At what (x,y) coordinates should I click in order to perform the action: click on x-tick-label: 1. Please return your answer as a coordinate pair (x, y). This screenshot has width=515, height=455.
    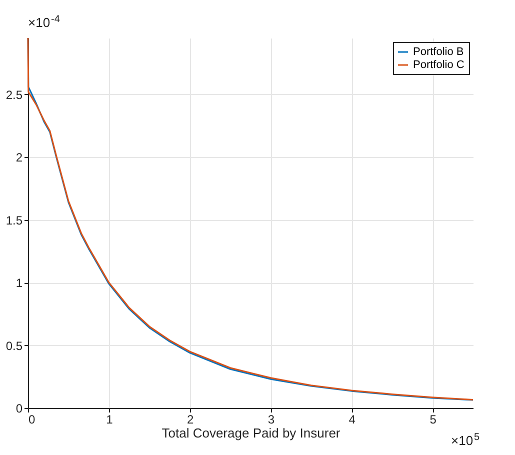
    Looking at the image, I should click on (110, 419).